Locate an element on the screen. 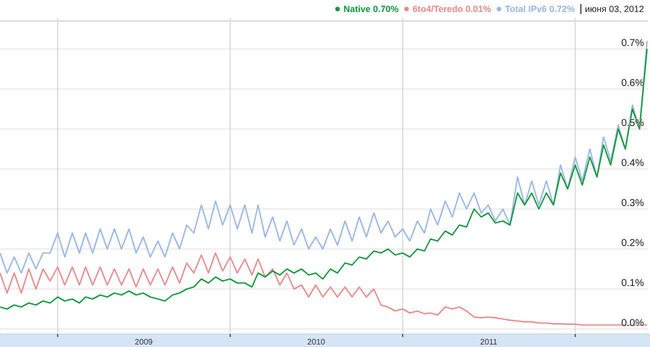 This screenshot has height=347, width=650. x-tick-label: 2010 is located at coordinates (316, 341).